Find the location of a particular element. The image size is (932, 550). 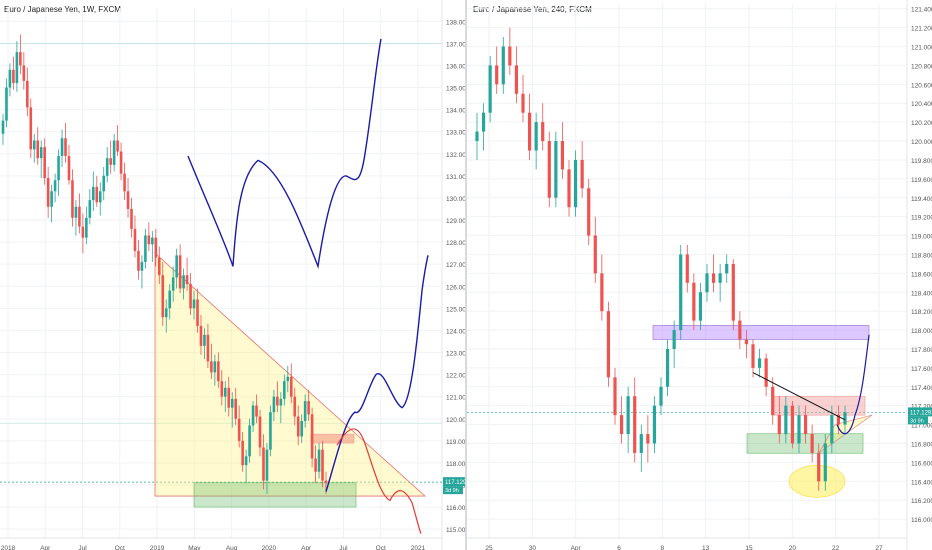

x-tick-label: 22 is located at coordinates (836, 547).